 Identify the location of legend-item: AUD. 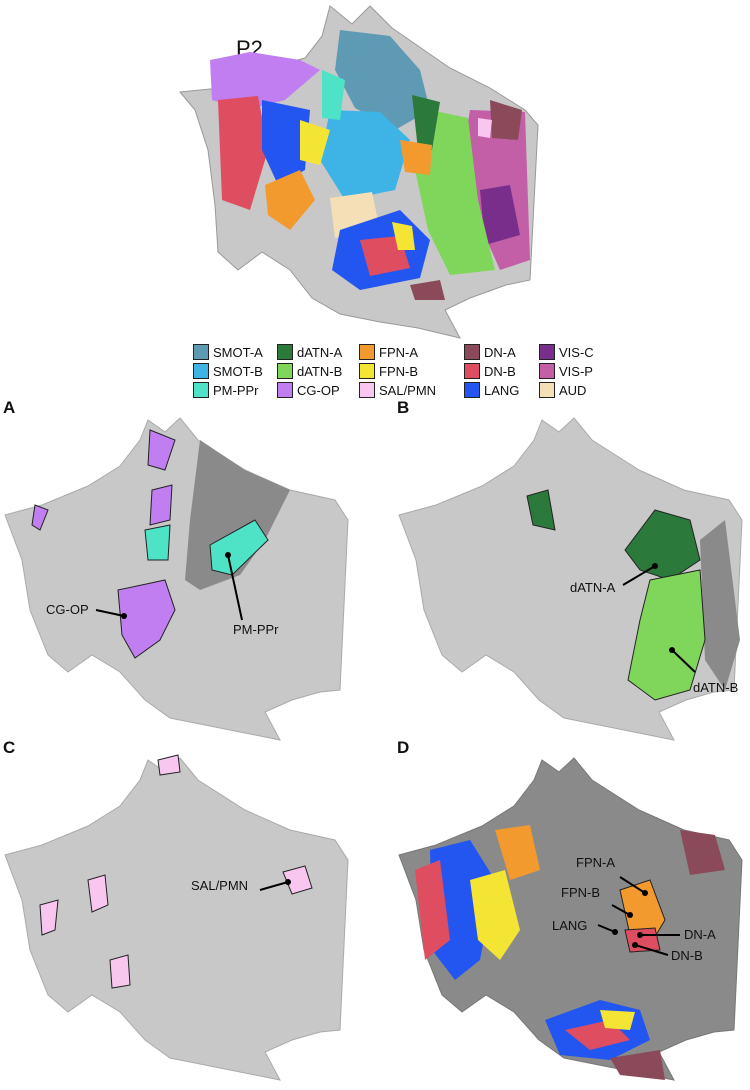
(562, 390).